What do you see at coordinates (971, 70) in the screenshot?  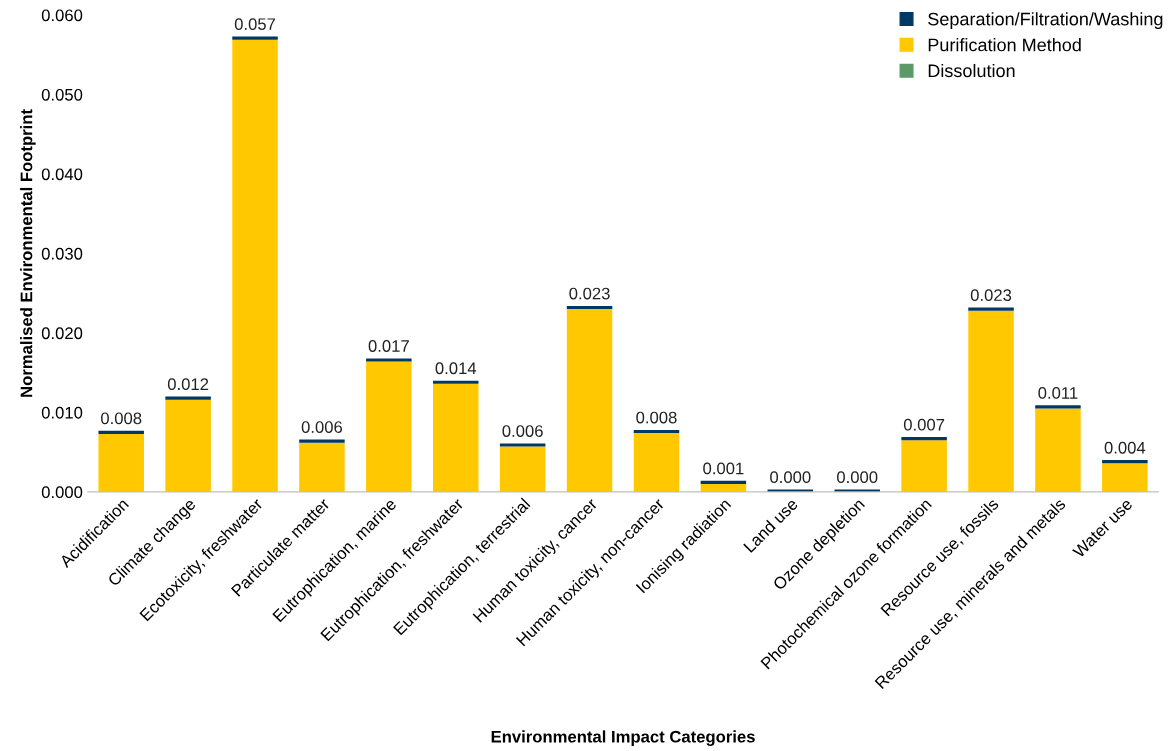 I see `legend-label: Dissolution` at bounding box center [971, 70].